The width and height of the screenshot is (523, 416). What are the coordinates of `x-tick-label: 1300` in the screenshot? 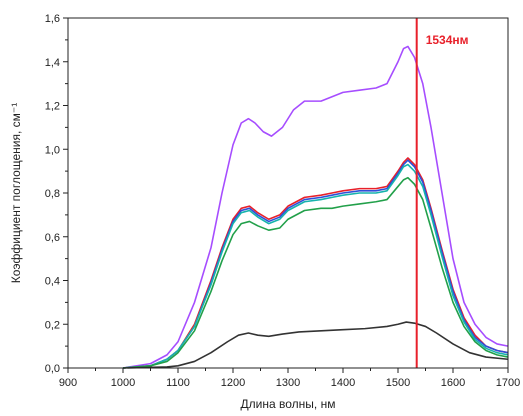 It's located at (288, 383).